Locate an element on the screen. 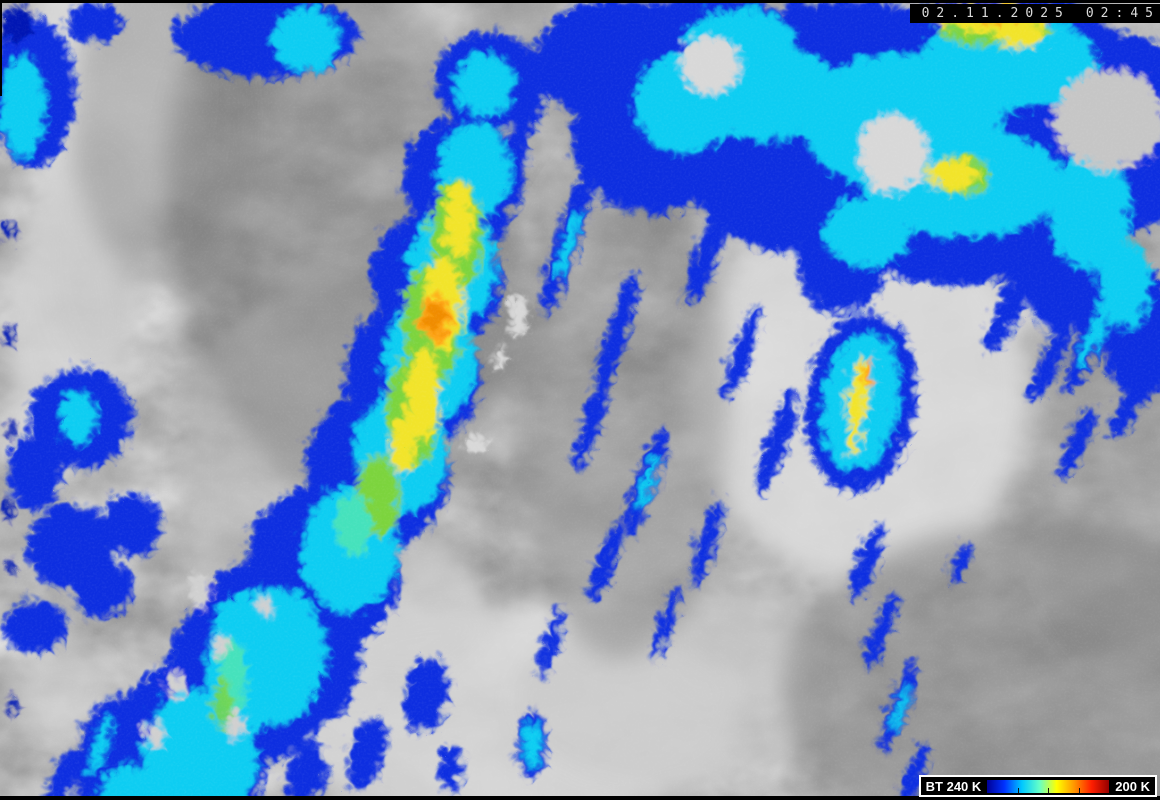 This screenshot has height=800, width=1160. image-edge-left is located at coordinates (1, 48).